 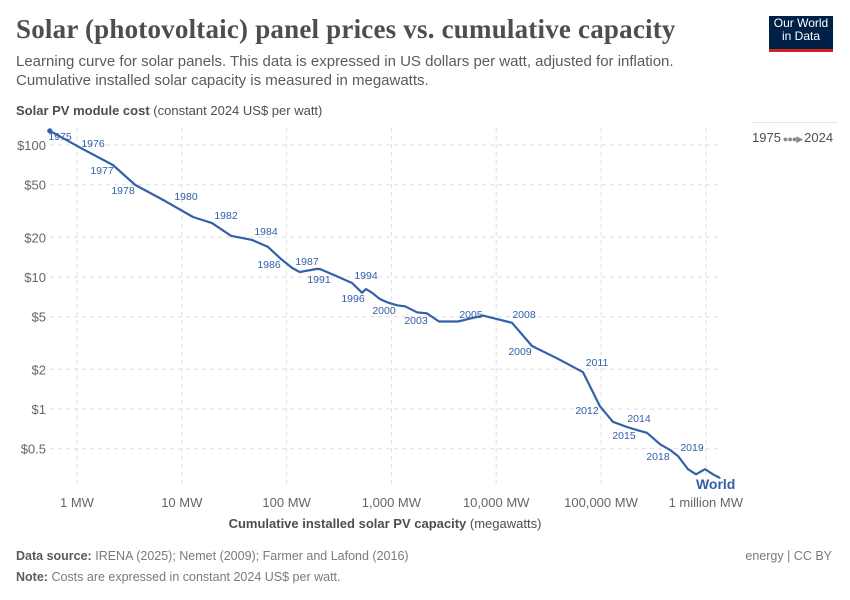 I want to click on point-label-2005: 2005, so click(x=471, y=315).